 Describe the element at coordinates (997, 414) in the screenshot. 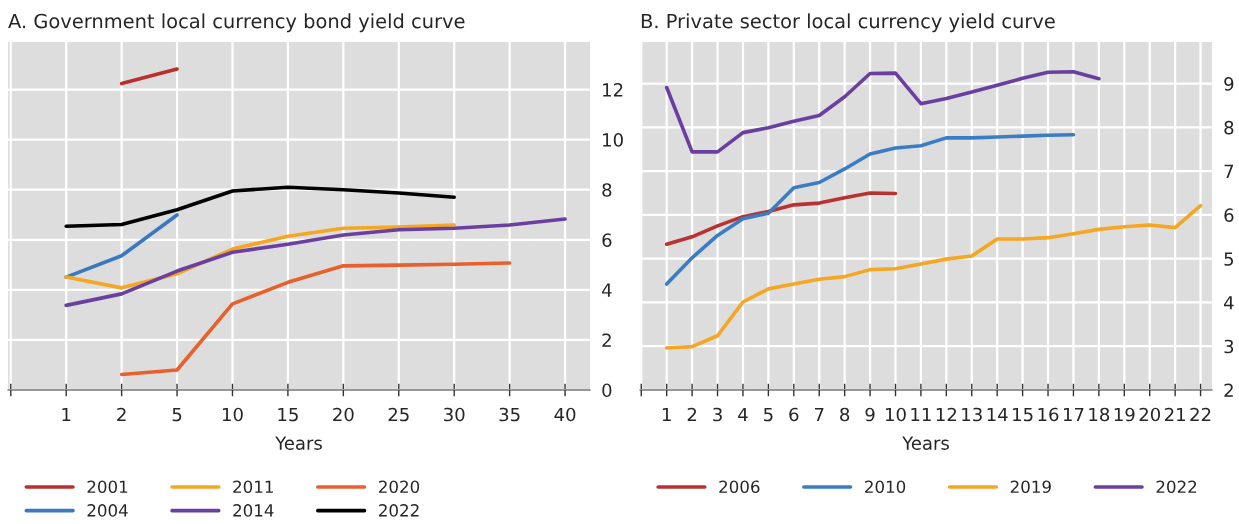

I see `x-tick-label: 14` at that location.